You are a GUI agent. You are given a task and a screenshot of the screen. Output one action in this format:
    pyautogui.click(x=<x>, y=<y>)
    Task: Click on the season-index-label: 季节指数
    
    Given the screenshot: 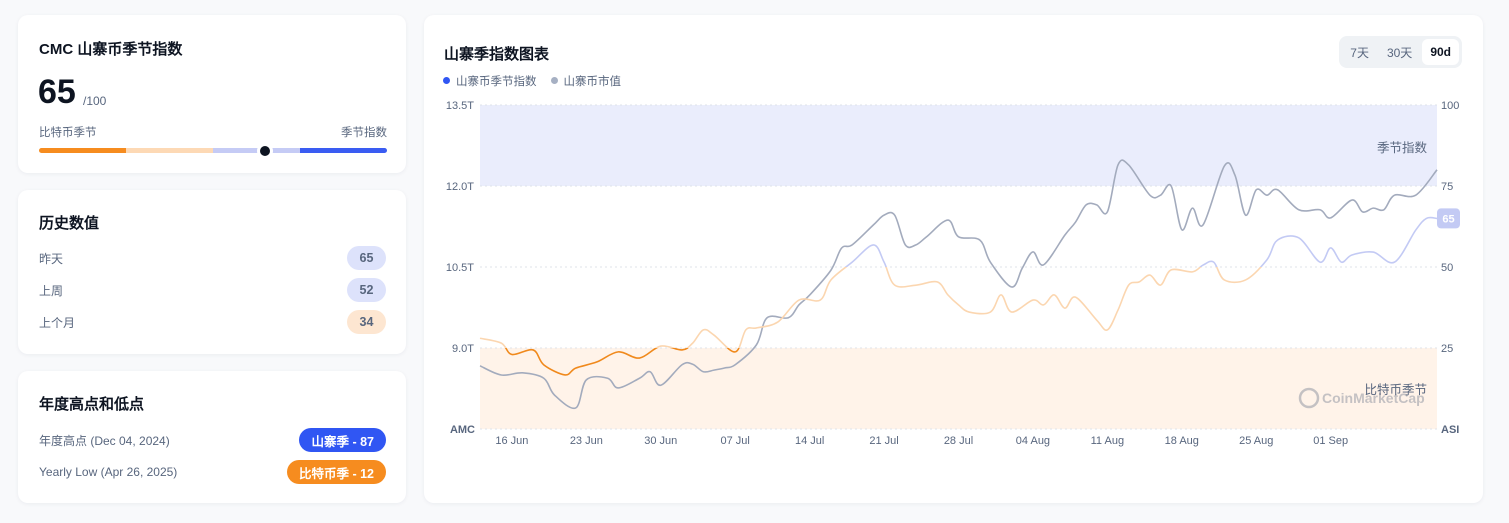 What is the action you would take?
    pyautogui.click(x=364, y=133)
    